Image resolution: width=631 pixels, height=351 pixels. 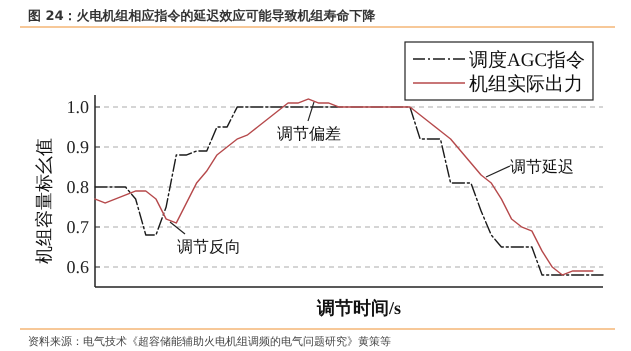 What do you see at coordinates (359, 308) in the screenshot?
I see `x-axis-title: 调节时间/s` at bounding box center [359, 308].